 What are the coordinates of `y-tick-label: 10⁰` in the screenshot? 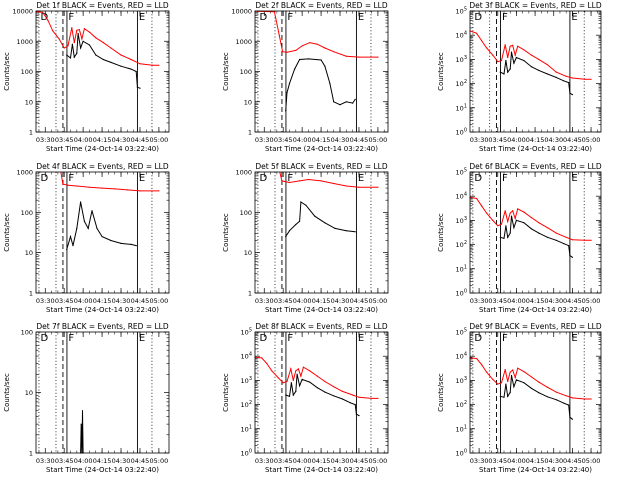 It's located at (461, 453).